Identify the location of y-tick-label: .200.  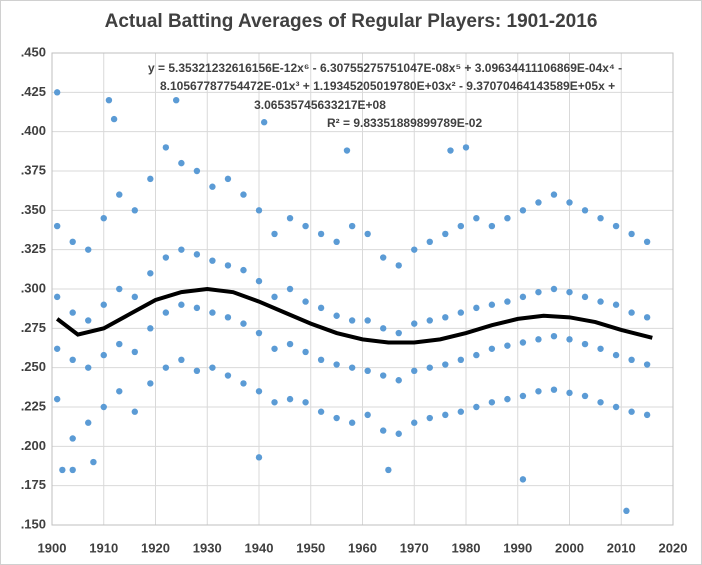
(33, 445).